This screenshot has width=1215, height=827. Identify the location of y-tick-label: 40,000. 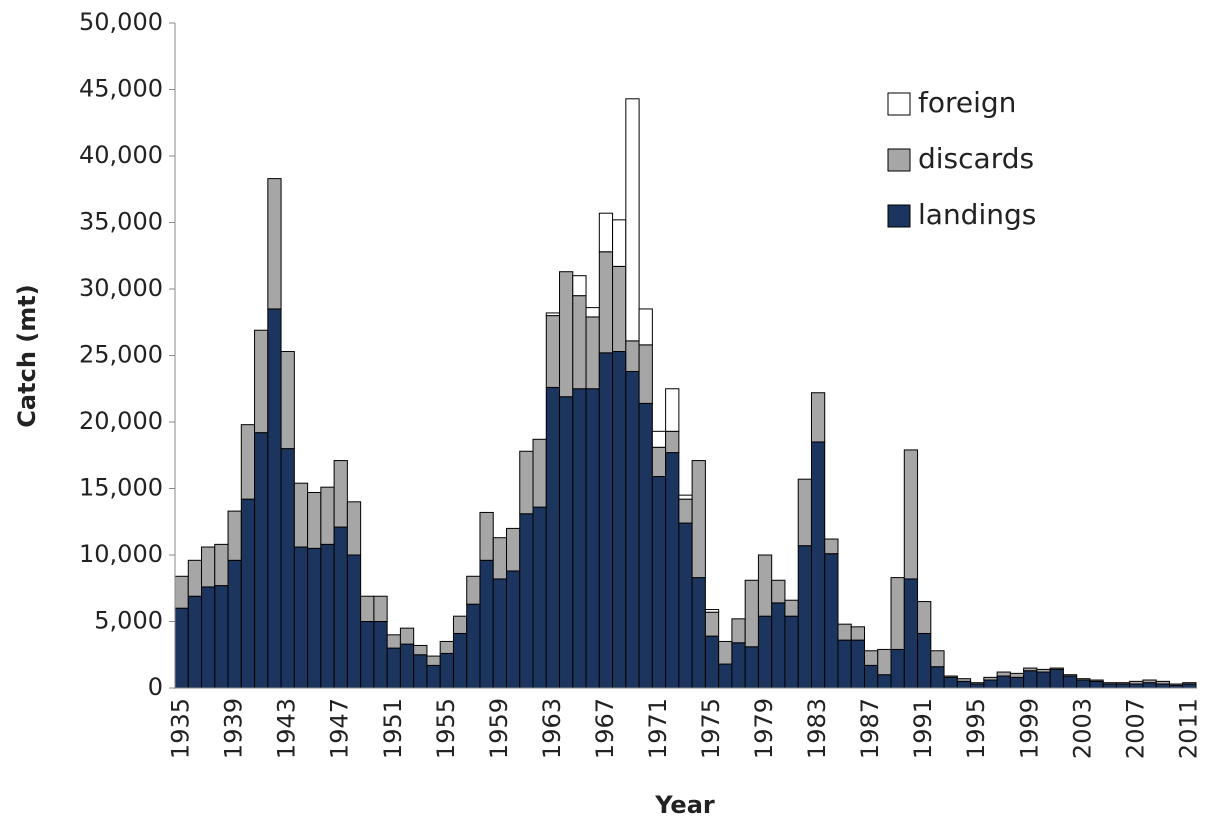
(121, 155).